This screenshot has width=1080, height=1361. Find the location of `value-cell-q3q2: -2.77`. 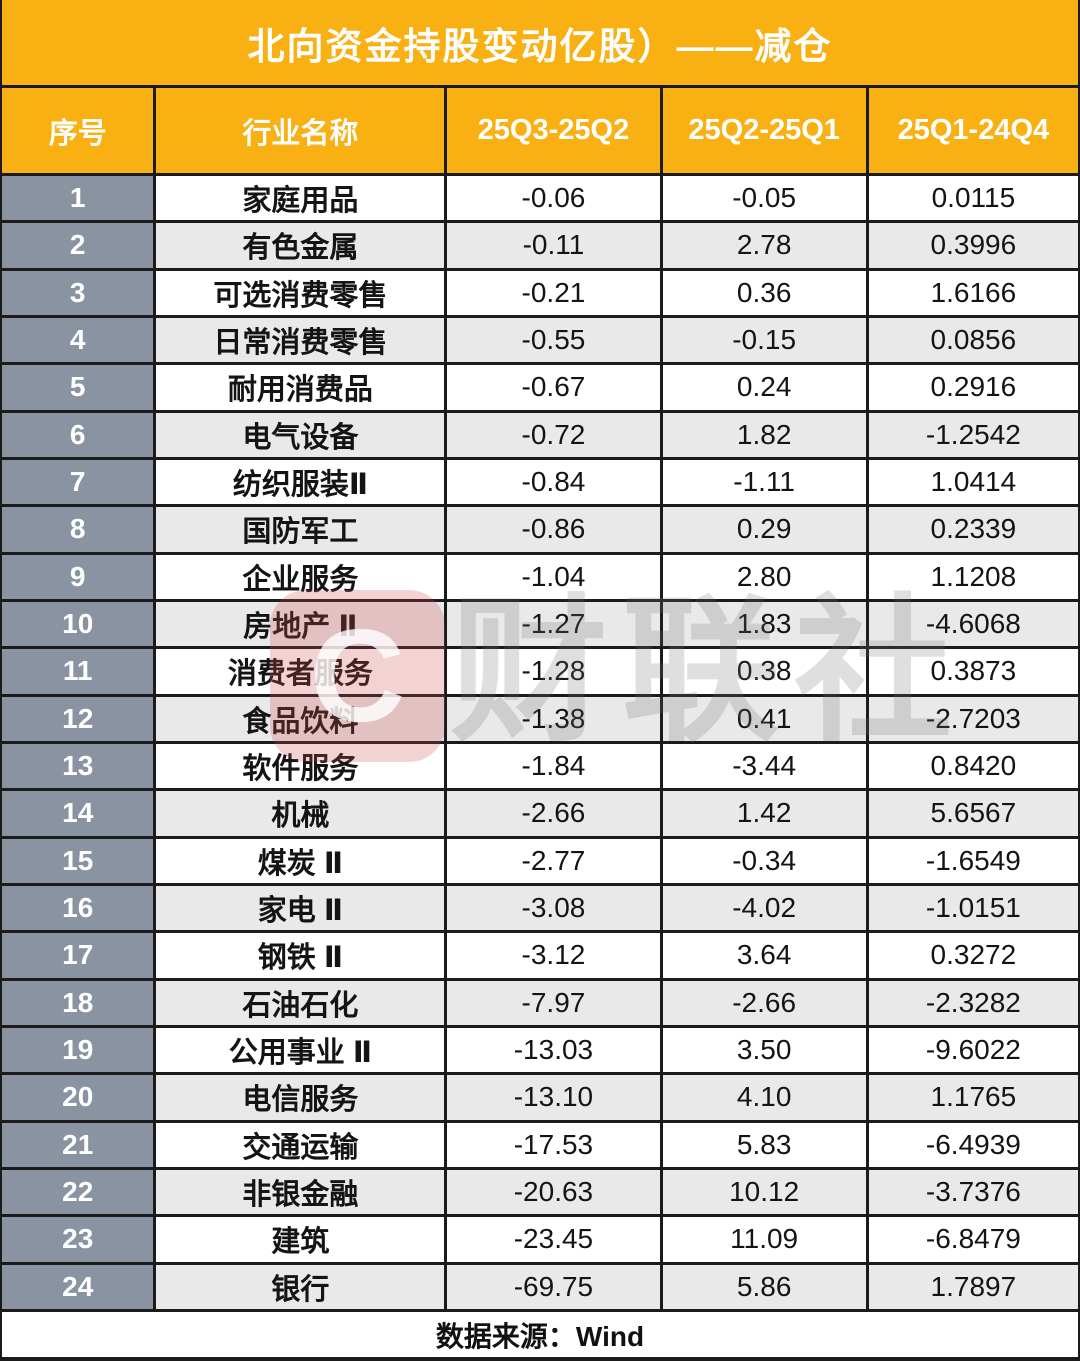

value-cell-q3q2: -2.77 is located at coordinates (555, 860).